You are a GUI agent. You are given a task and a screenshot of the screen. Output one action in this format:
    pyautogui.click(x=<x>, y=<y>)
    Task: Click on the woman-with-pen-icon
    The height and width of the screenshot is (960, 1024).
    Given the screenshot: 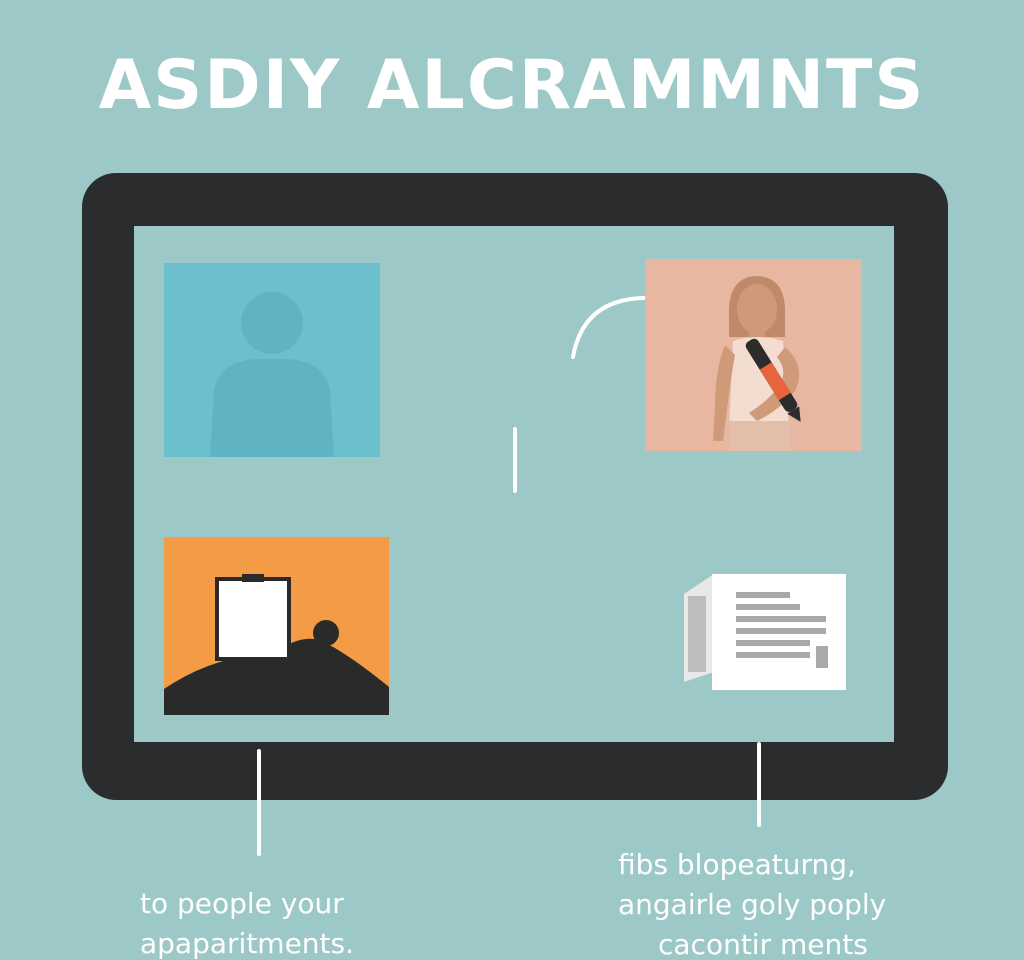 What is the action you would take?
    pyautogui.click(x=757, y=363)
    